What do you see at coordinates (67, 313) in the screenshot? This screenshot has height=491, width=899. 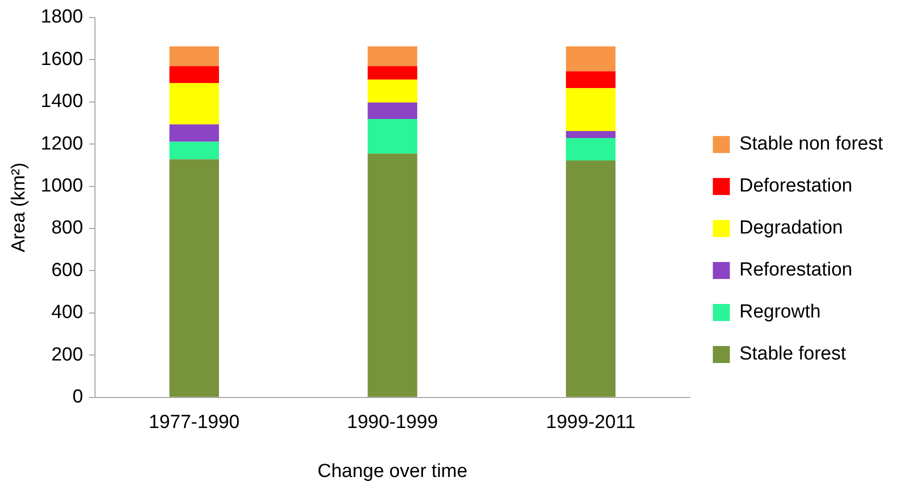 I see `y-tick-label: 400` at bounding box center [67, 313].